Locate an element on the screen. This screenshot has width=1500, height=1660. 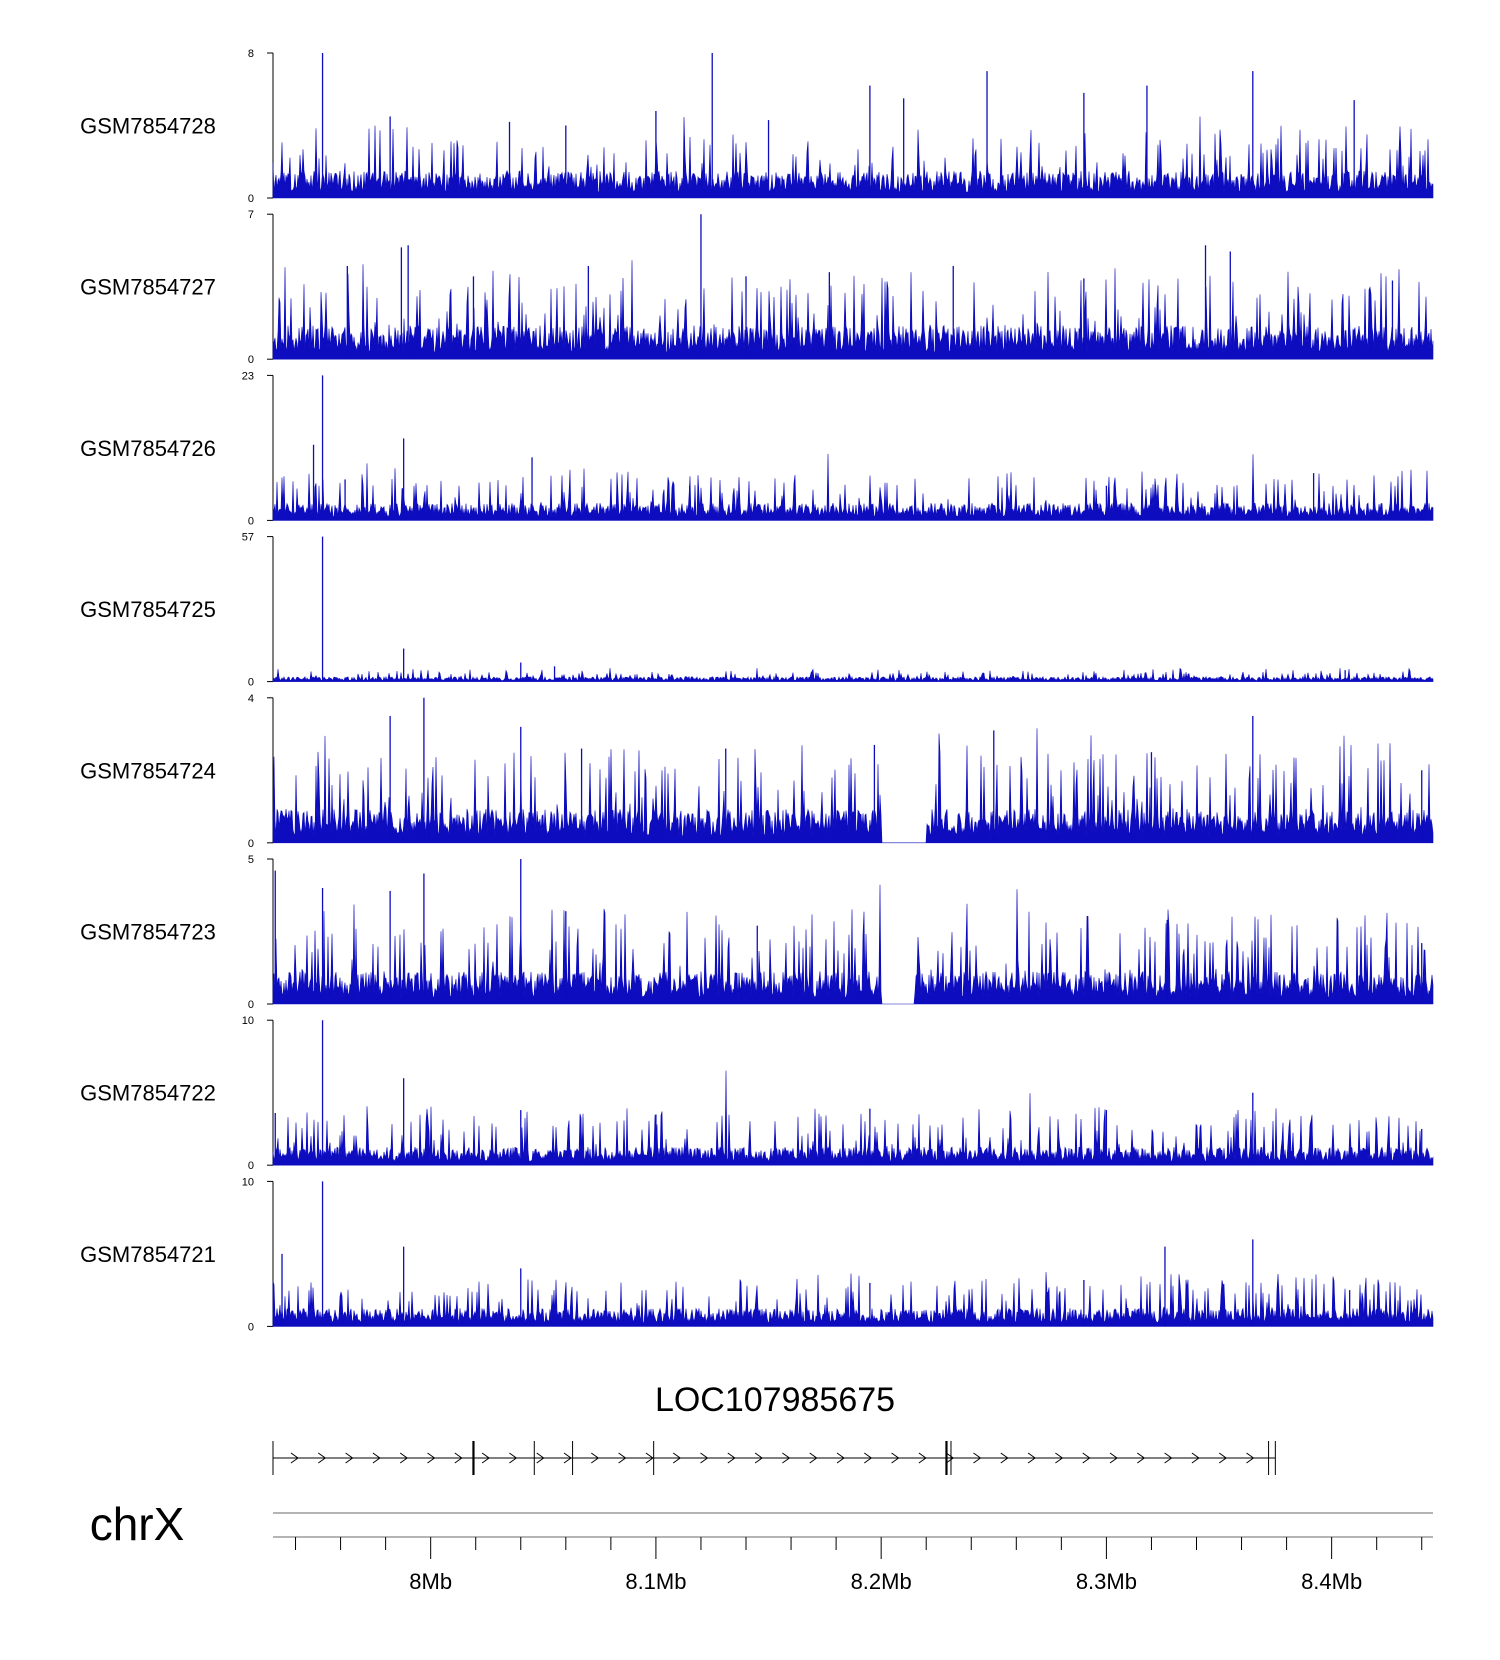
y-tick-label-max: 57 is located at coordinates (248, 538).